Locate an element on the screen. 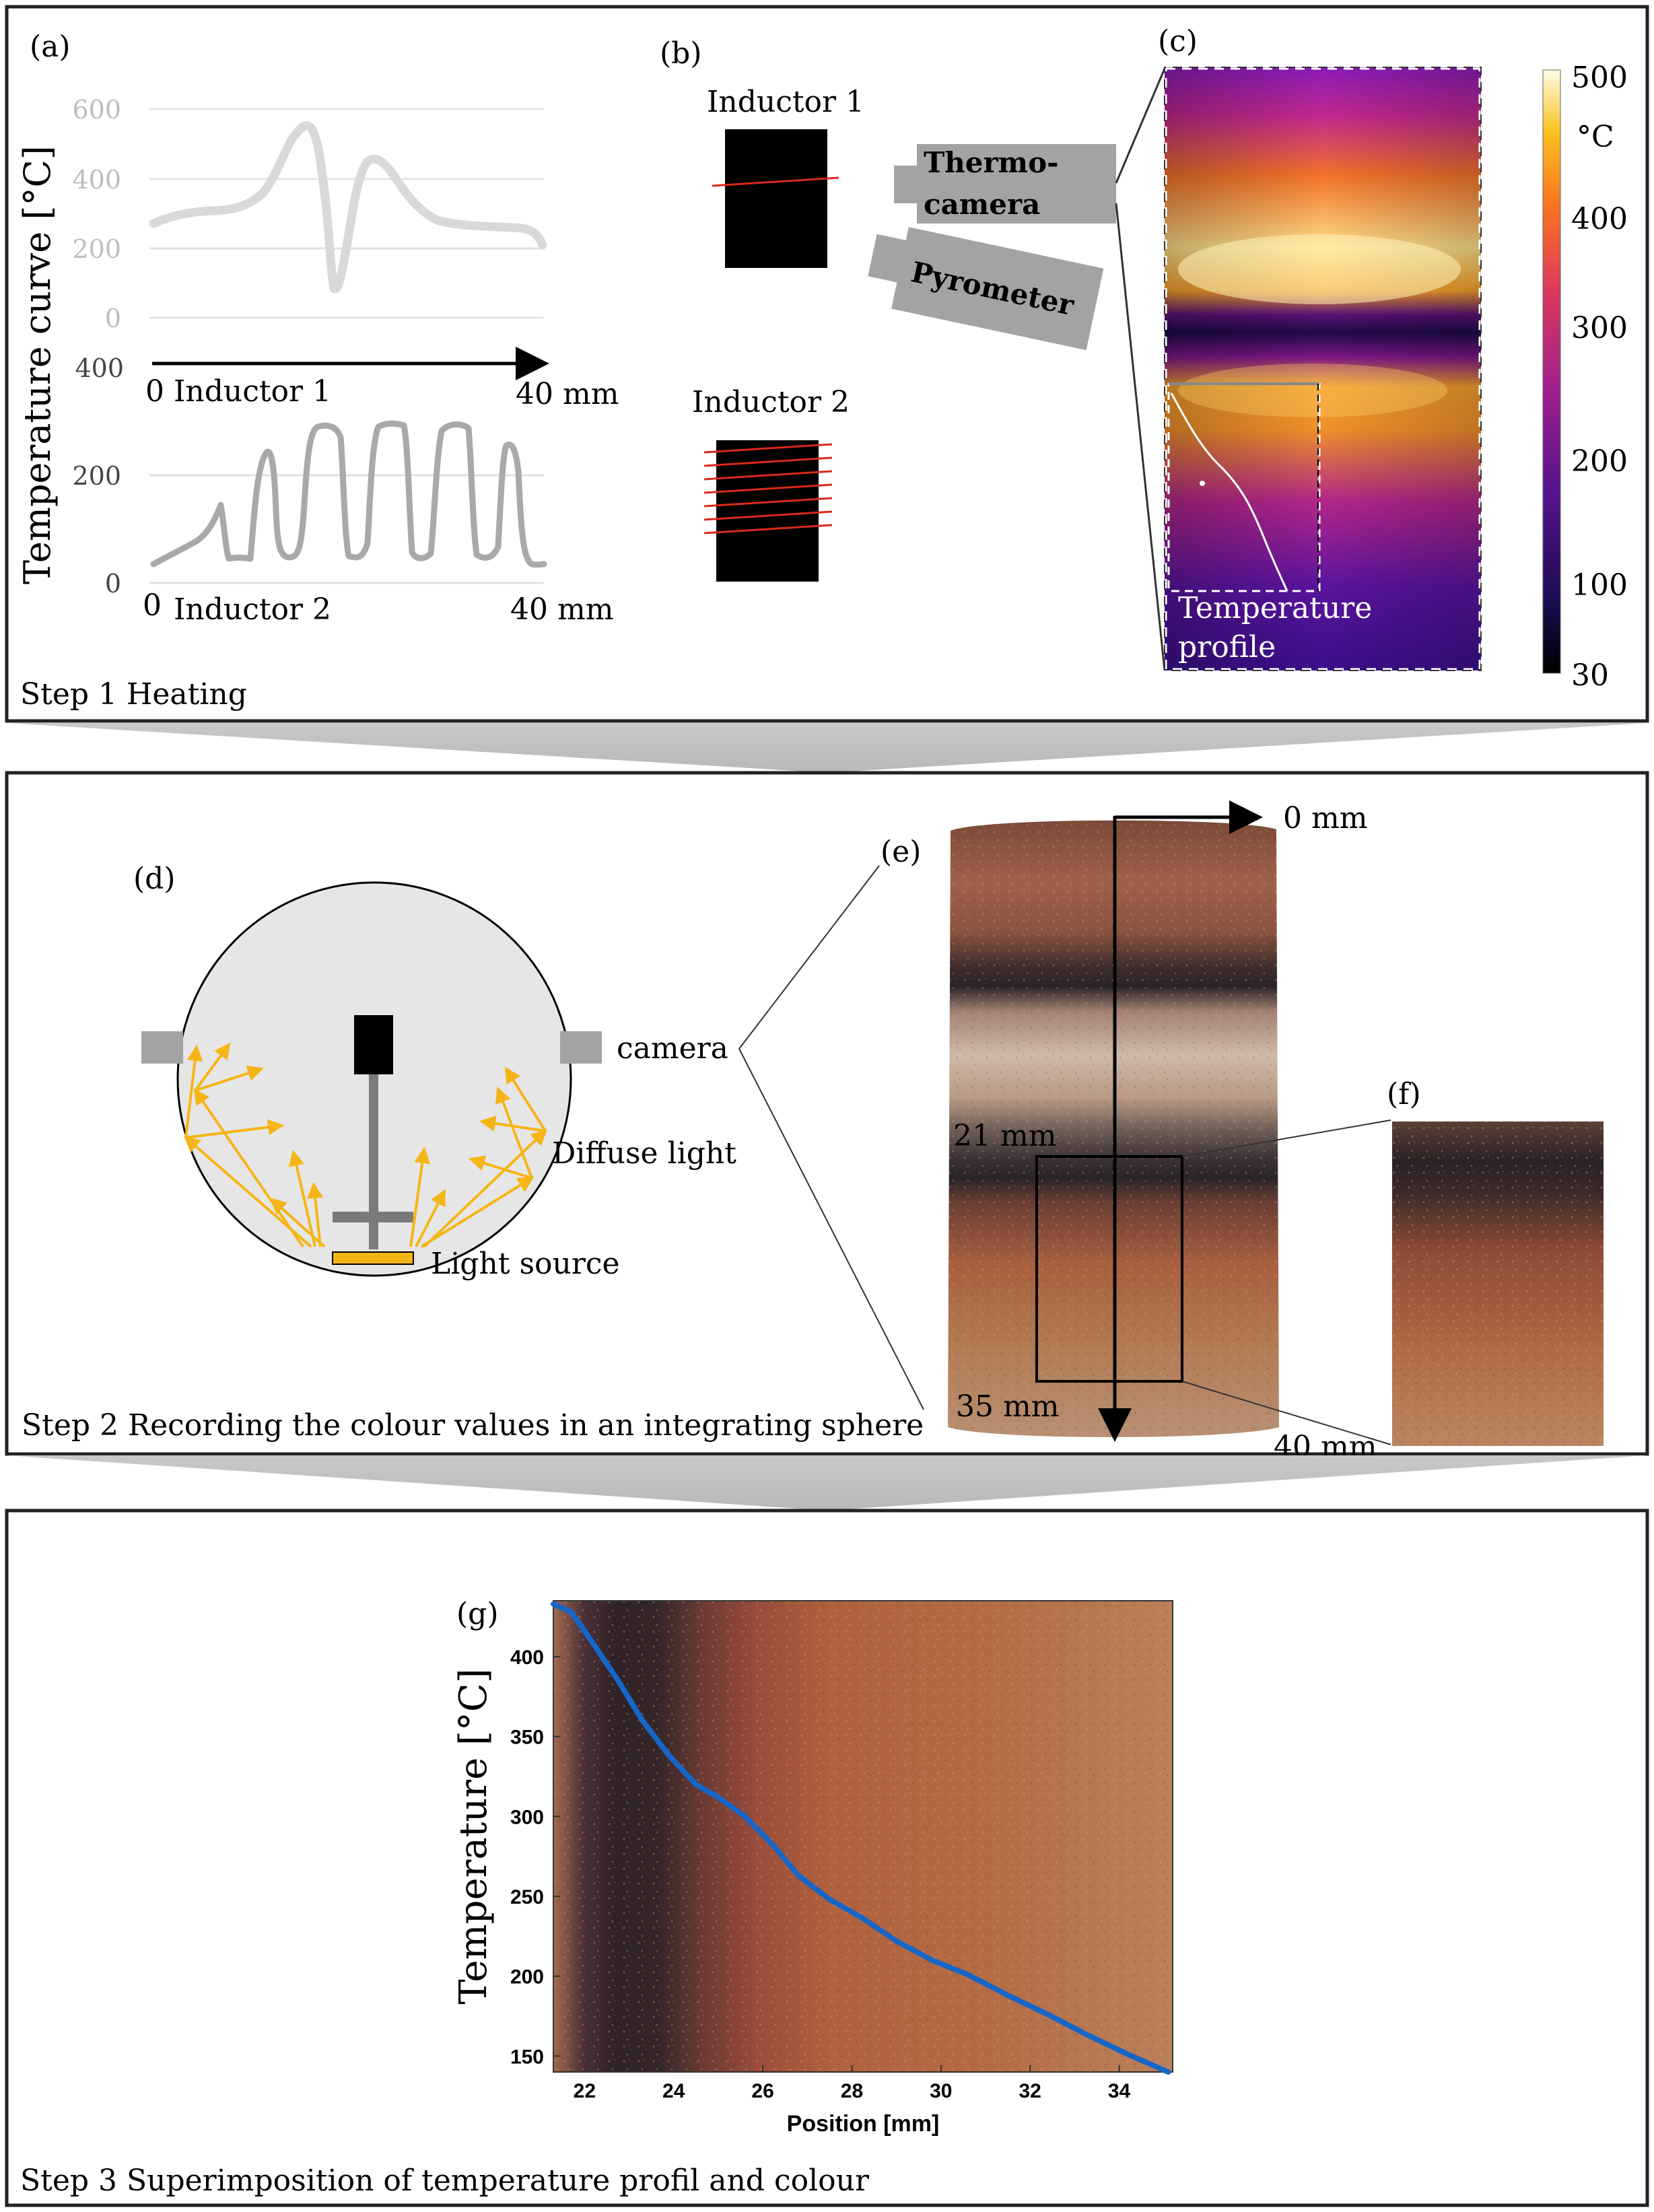 The width and height of the screenshot is (1654, 2212). colorbar: 500 °C 400 300 200 100 30 is located at coordinates (1585, 377).